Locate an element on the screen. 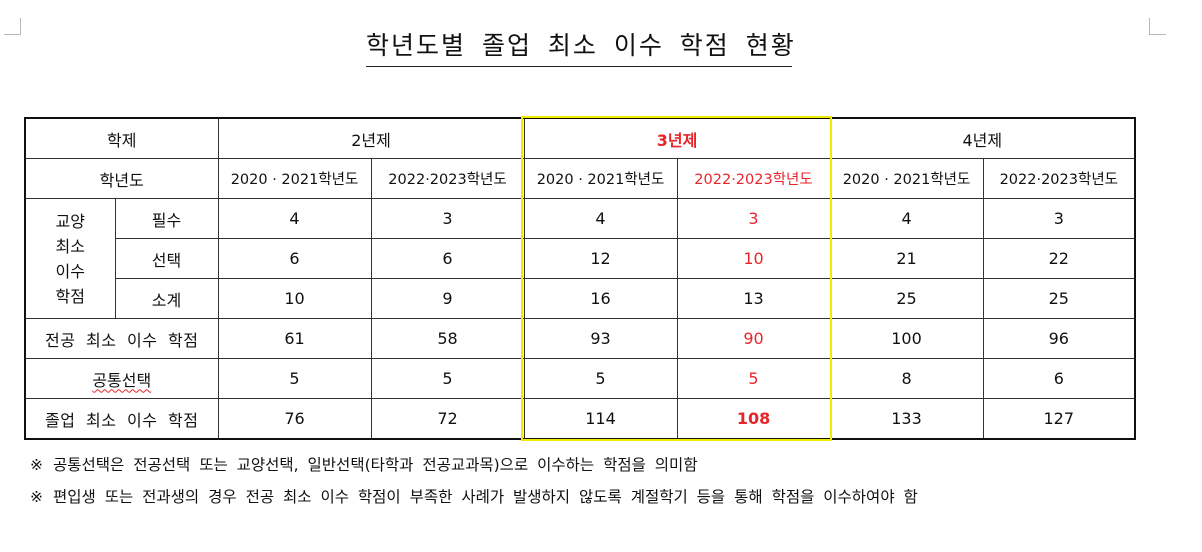  value-cell-highlight: 108 is located at coordinates (753, 419).